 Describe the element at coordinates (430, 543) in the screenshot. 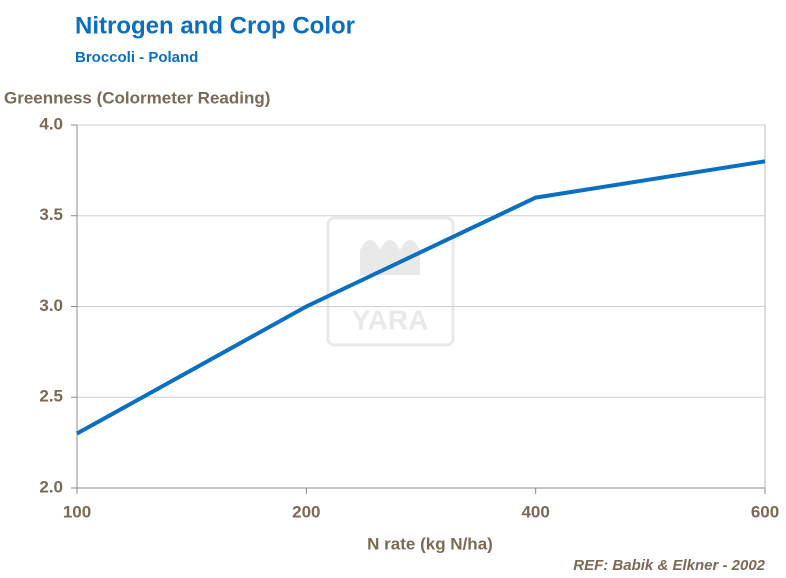

I see `x-axis-label: N rate (kg N/ha)` at that location.